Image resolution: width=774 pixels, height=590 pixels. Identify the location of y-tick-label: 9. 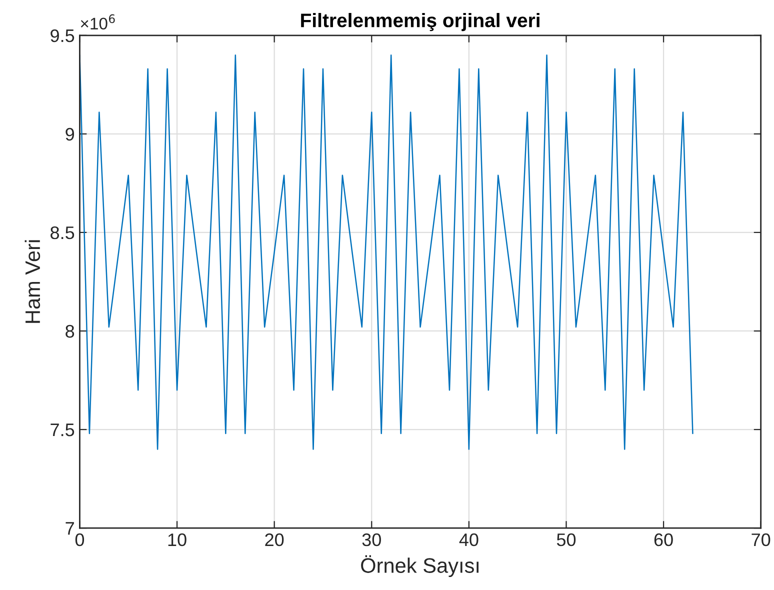
(70, 134).